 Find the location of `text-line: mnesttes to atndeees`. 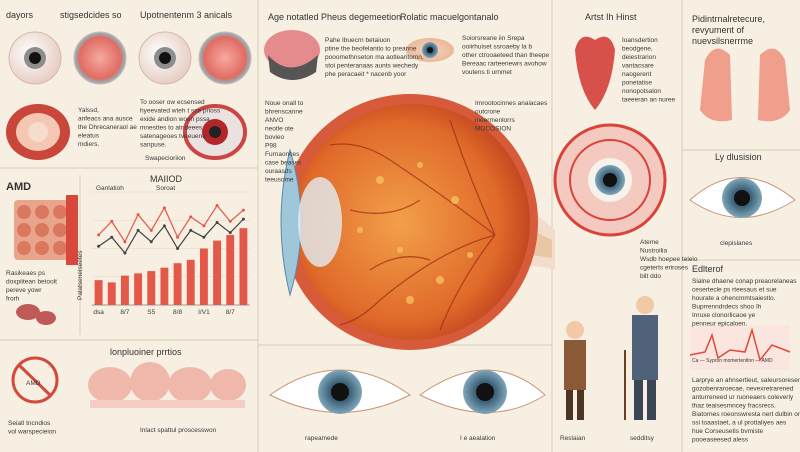

text-line: mnesttes to atndeees is located at coordinates (171, 128).